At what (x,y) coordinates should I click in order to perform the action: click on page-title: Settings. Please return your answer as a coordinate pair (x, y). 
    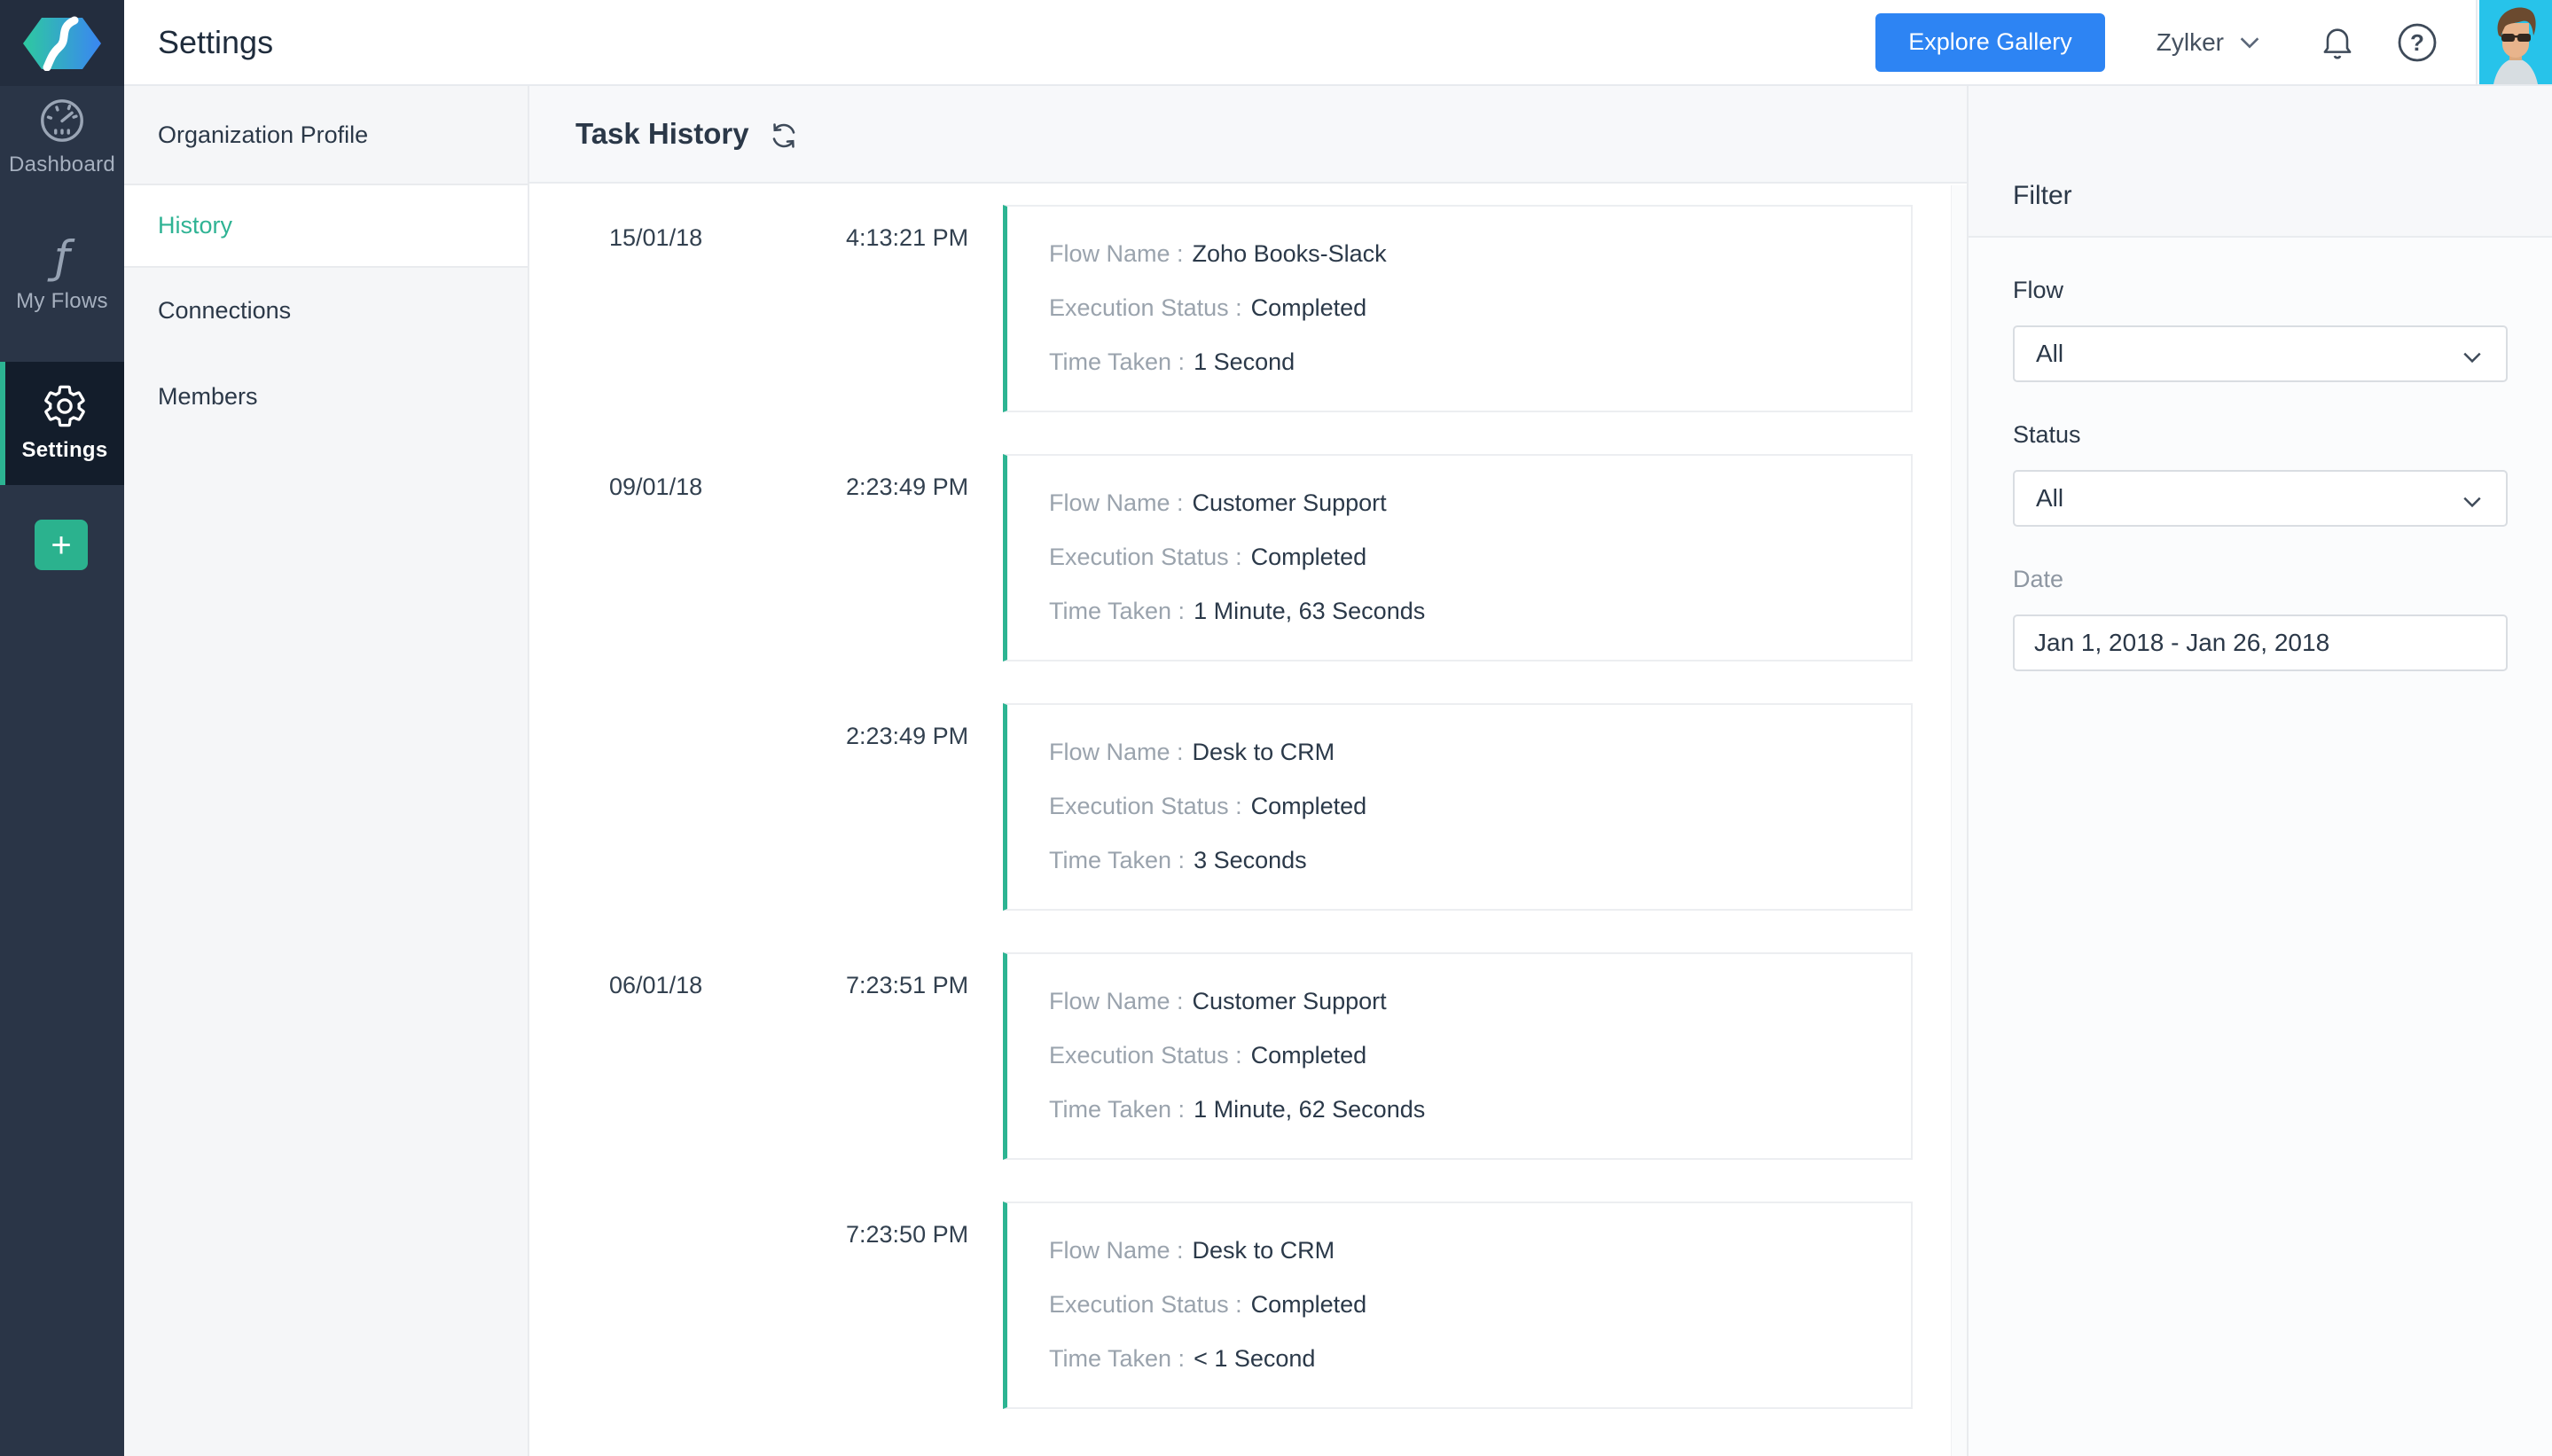
    Looking at the image, I should click on (216, 41).